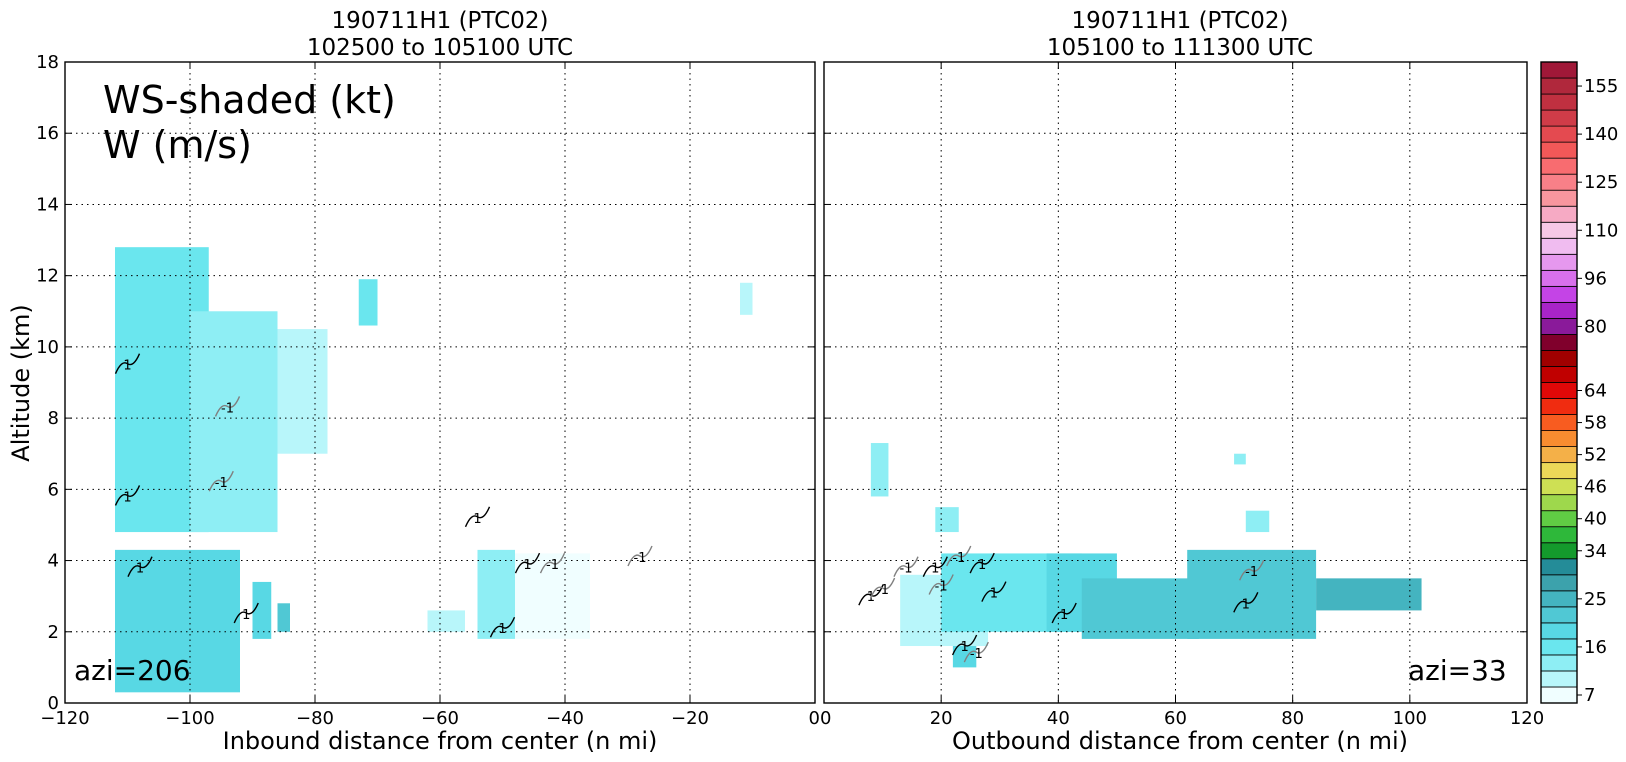 The height and width of the screenshot is (762, 1626). I want to click on colorbar-tick-label: 125, so click(1601, 182).